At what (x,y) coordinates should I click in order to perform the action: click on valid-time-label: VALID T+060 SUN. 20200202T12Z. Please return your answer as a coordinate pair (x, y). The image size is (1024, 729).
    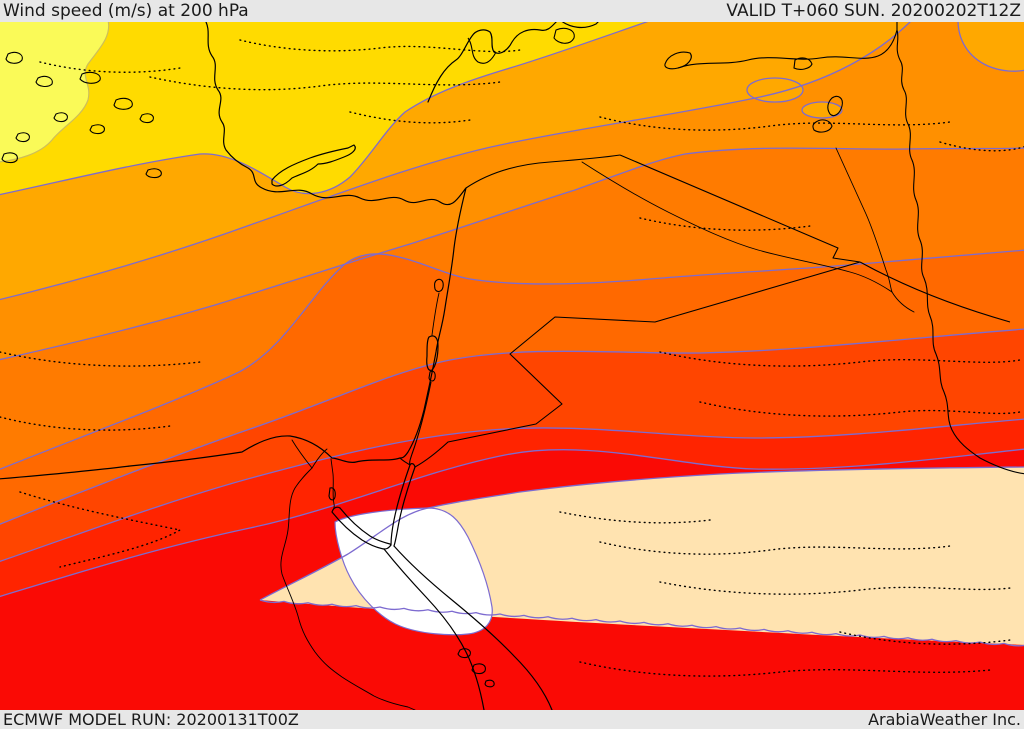
    Looking at the image, I should click on (873, 11).